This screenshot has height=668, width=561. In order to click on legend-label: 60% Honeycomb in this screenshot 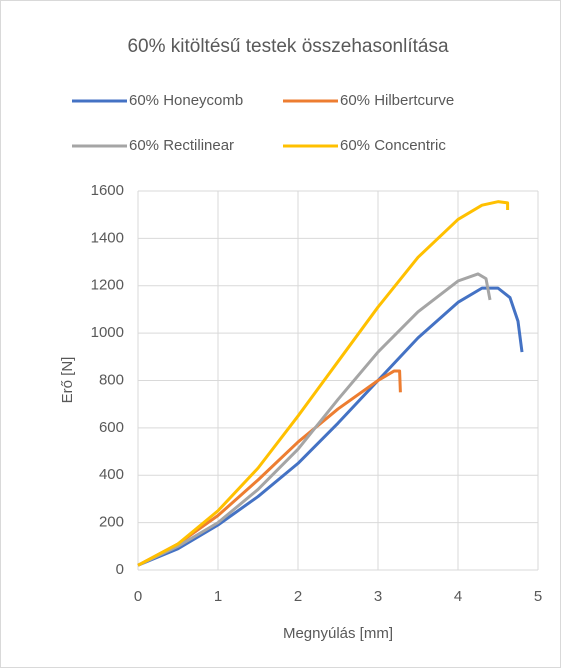, I will do `click(186, 100)`.